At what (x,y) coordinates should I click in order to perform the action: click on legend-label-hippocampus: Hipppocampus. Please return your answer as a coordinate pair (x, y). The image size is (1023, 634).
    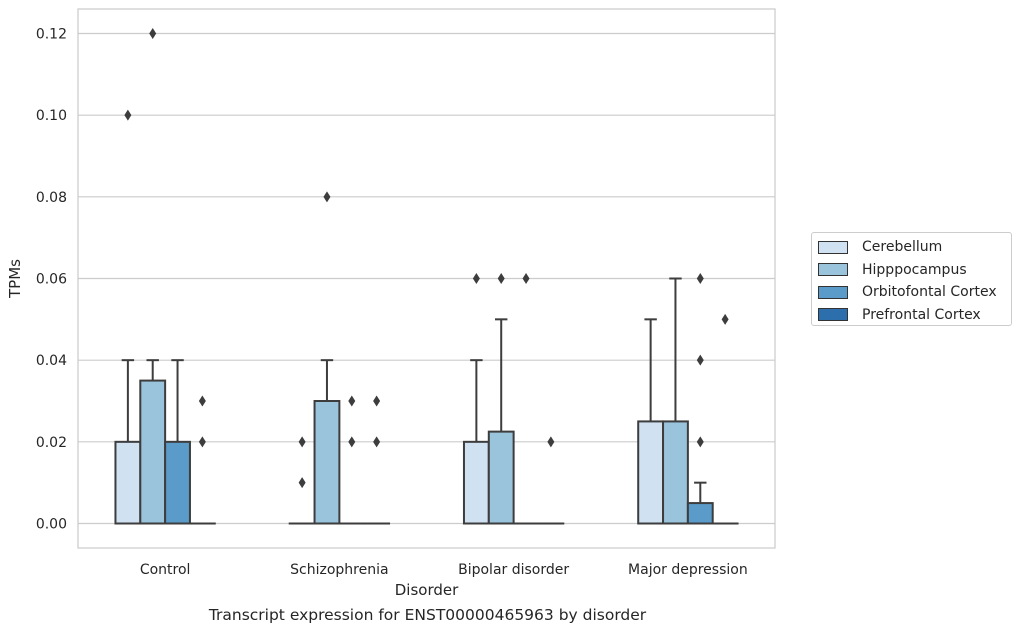
    Looking at the image, I should click on (914, 269).